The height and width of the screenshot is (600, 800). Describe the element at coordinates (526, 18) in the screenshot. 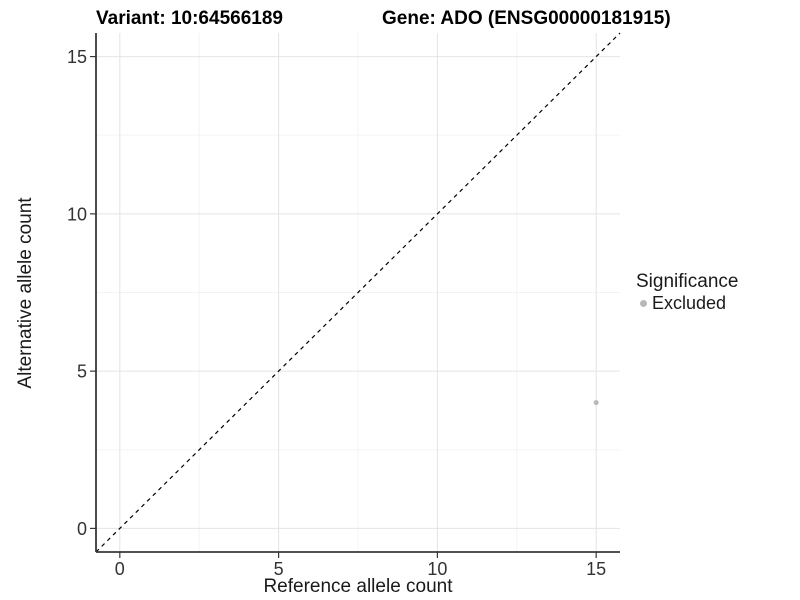

I see `plot-title-gene: Gene: ADO (ENSG00000181915)` at that location.